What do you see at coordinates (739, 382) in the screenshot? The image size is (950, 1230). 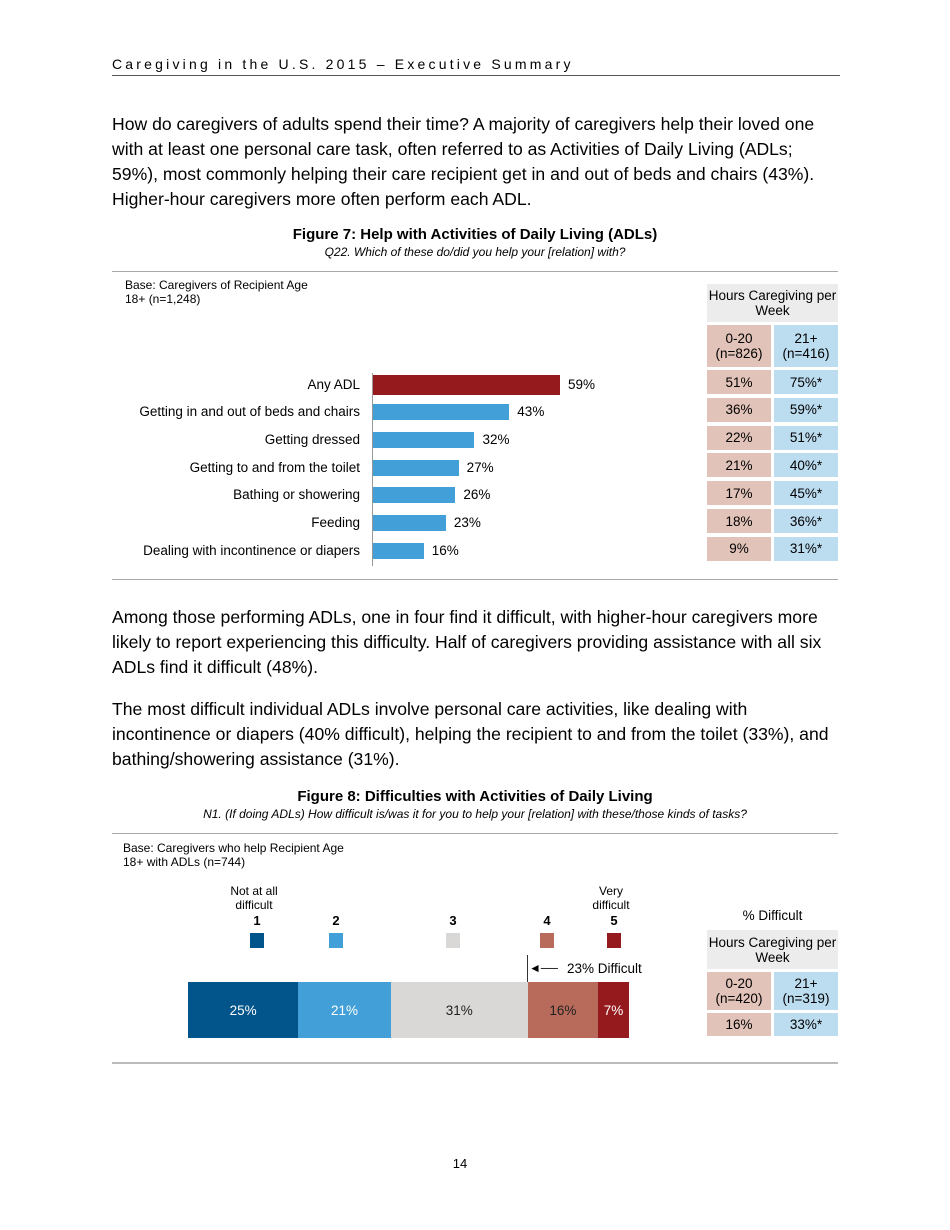 I see `table-cell-0-20: 51%` at bounding box center [739, 382].